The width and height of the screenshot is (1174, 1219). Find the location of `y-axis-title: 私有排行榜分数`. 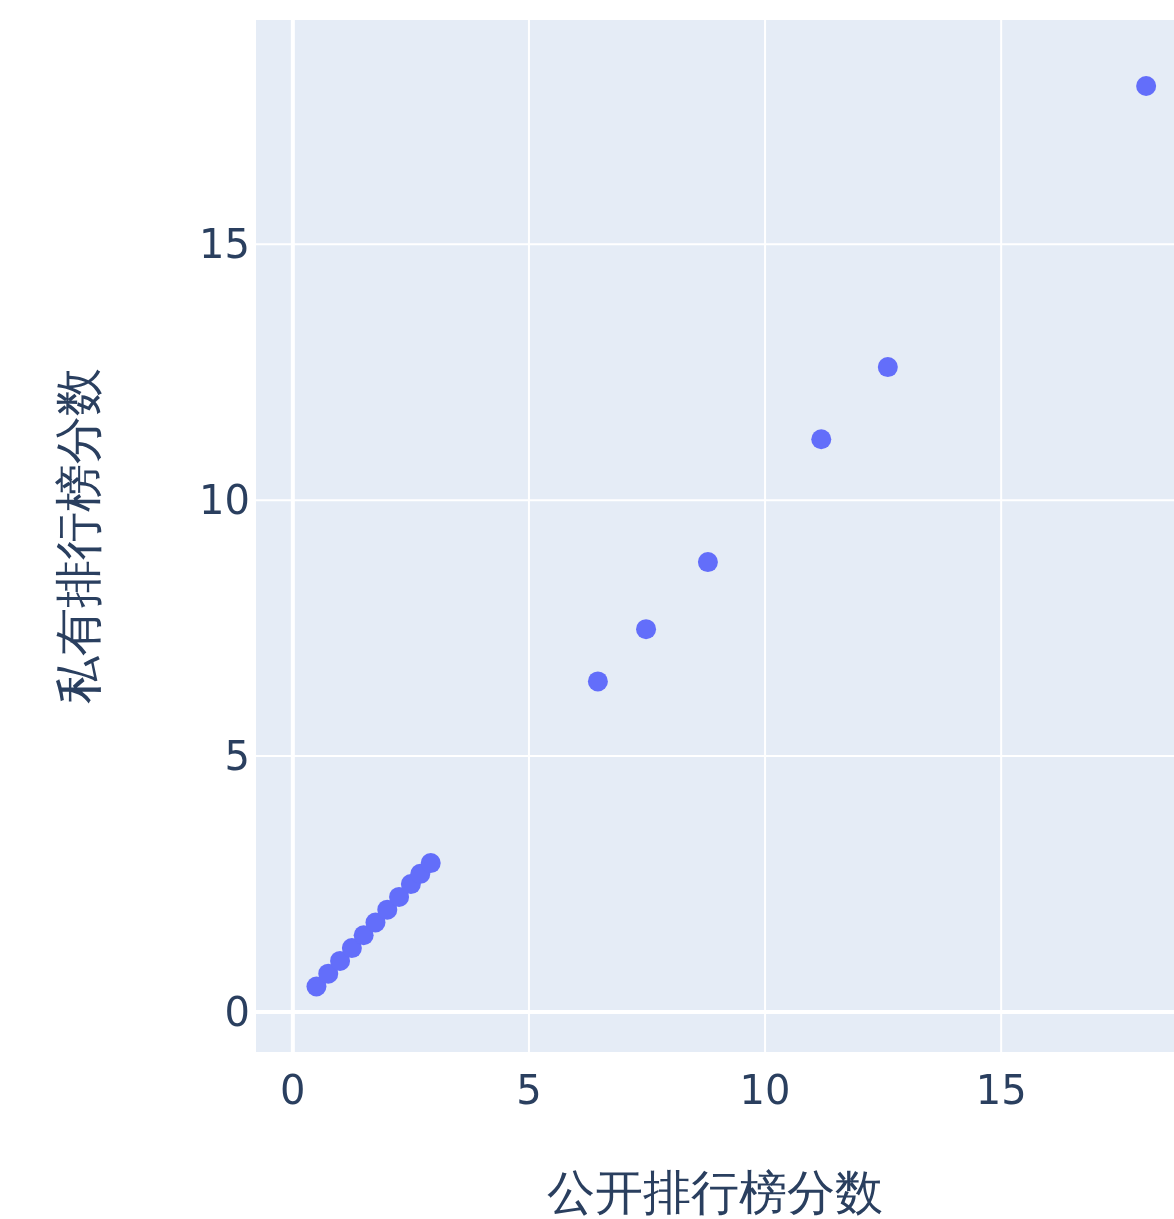

y-axis-title: 私有排行榜分数 is located at coordinates (78, 536).